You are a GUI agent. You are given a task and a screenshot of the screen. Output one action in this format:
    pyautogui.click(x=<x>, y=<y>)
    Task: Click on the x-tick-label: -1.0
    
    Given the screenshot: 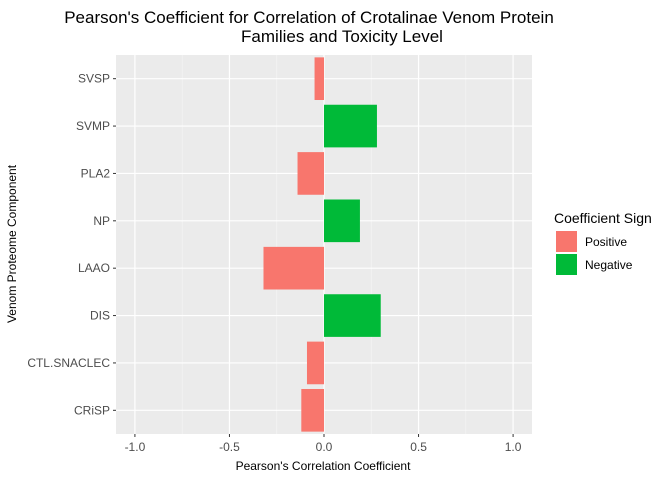 What is the action you would take?
    pyautogui.click(x=135, y=447)
    